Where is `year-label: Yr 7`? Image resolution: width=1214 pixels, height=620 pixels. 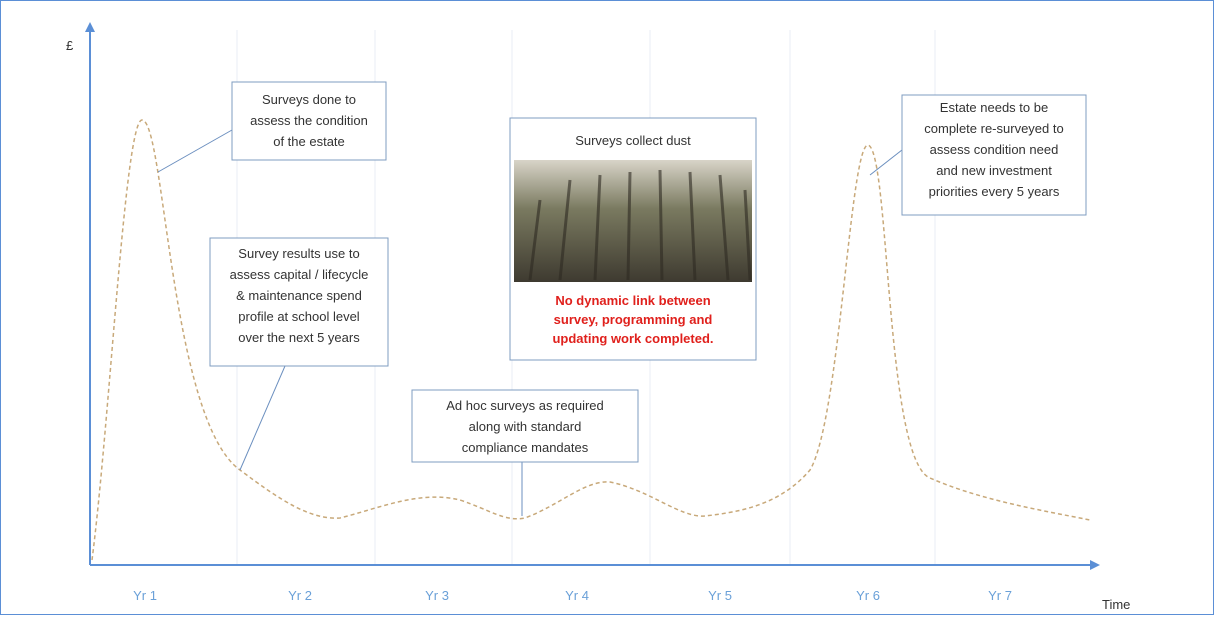
year-label: Yr 7 is located at coordinates (1000, 595).